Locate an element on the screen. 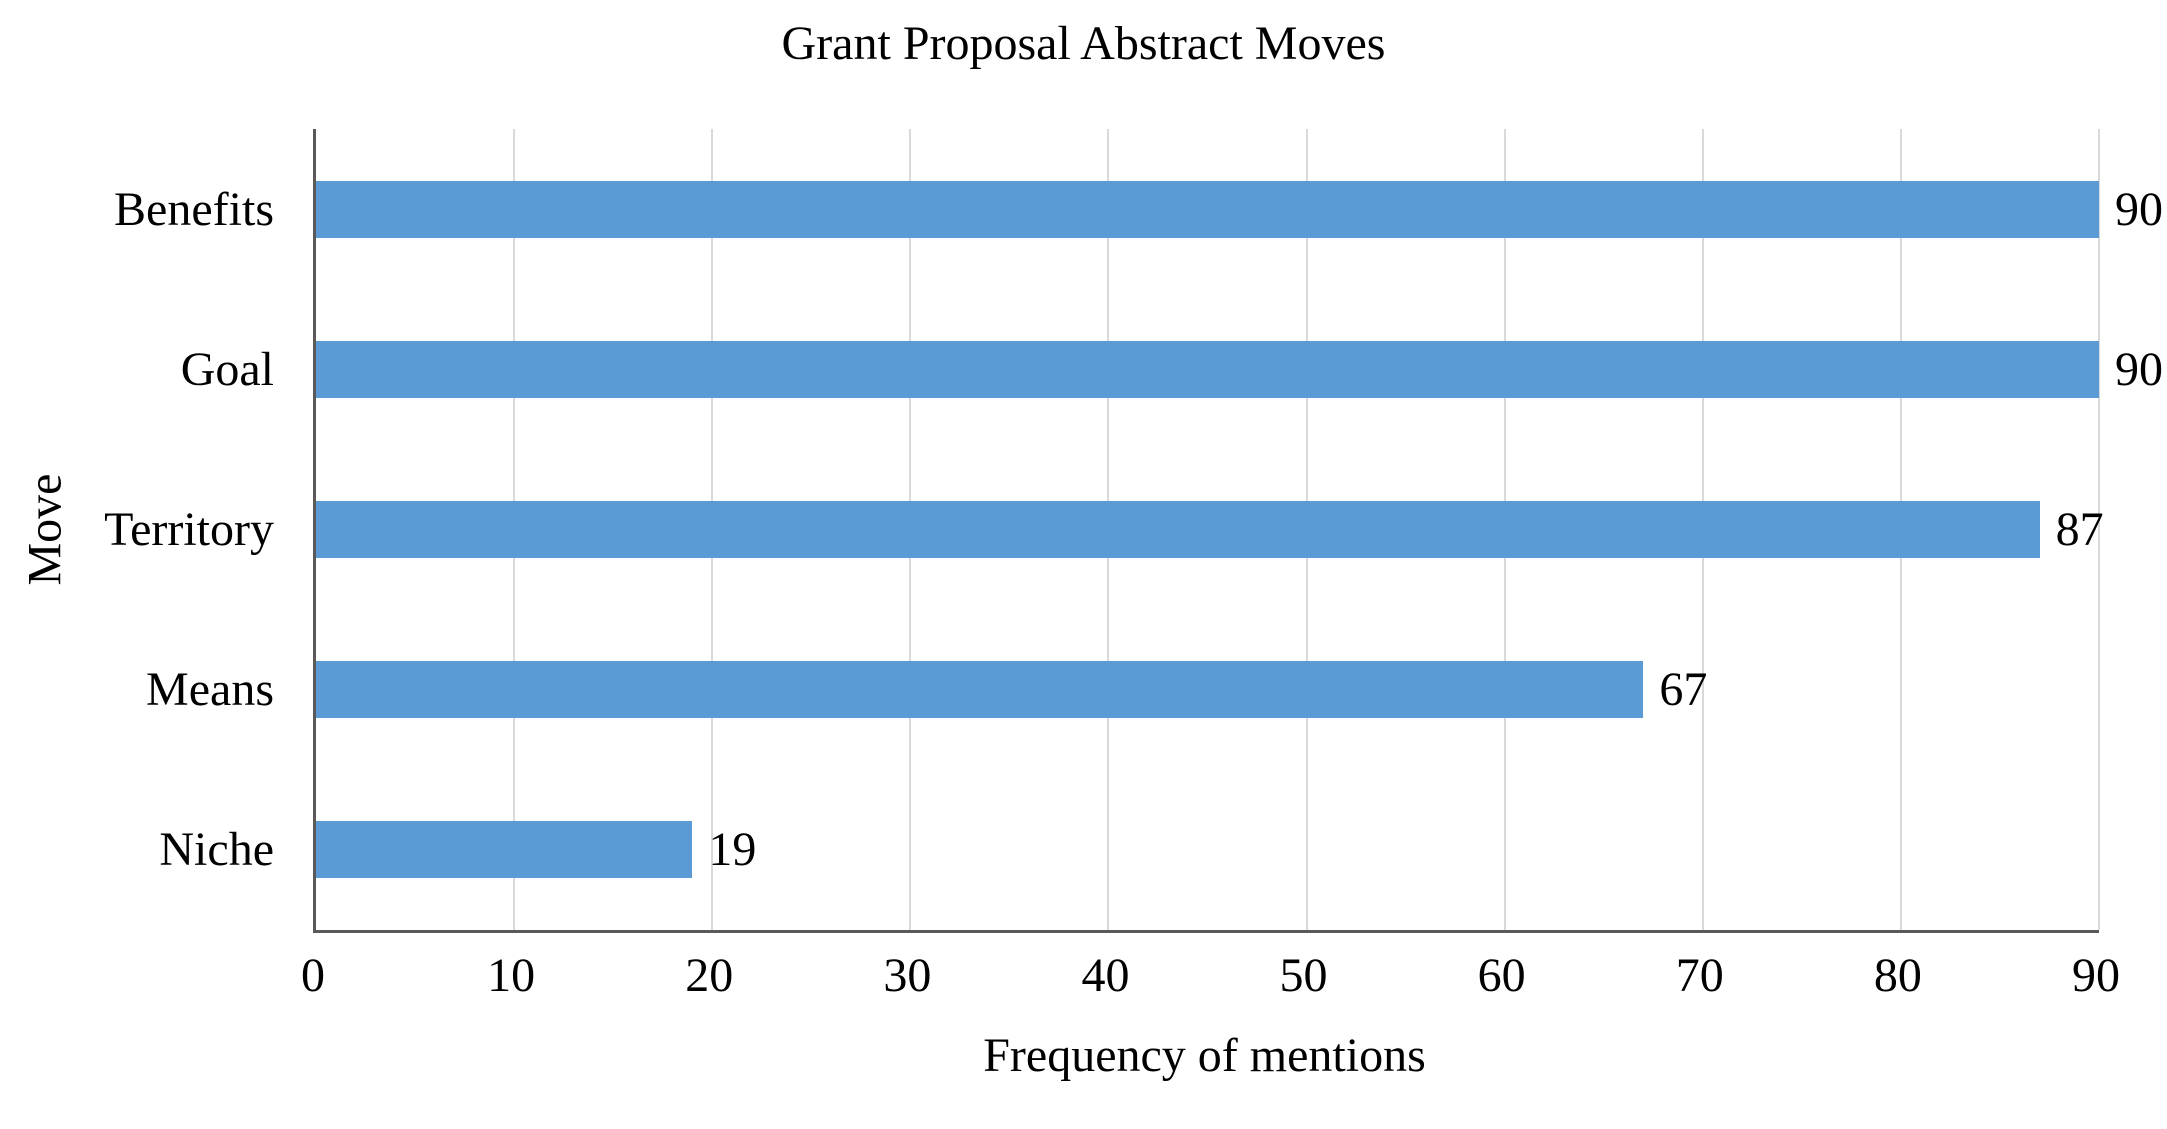 Image resolution: width=2167 pixels, height=1129 pixels. x-tick-label-50: 50 is located at coordinates (1303, 975).